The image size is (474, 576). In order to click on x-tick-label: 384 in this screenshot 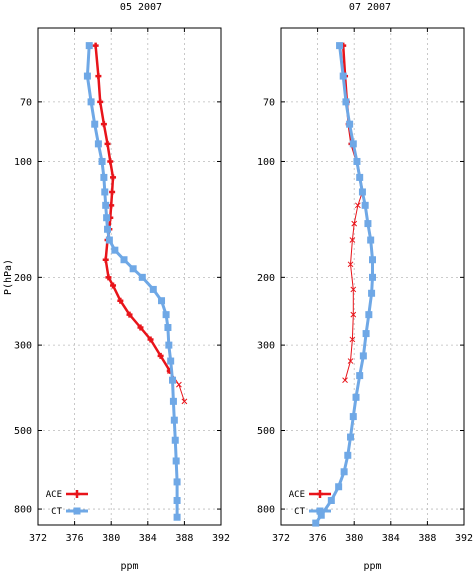, I will do `click(391, 538)`.